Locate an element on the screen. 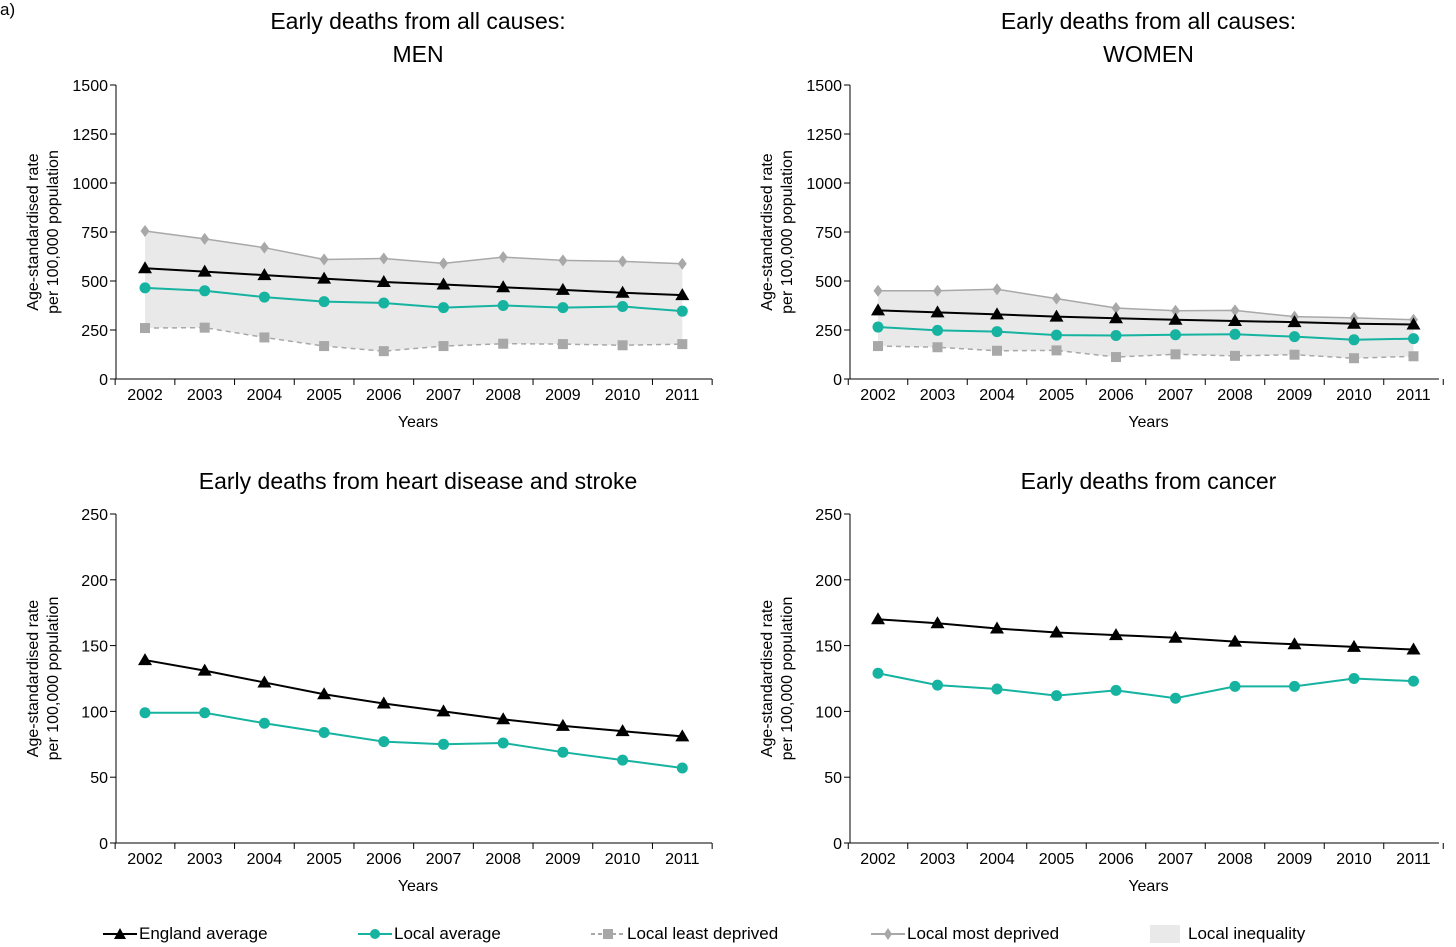  y-axis-label: Age-standardised rate is located at coordinates (33, 679).